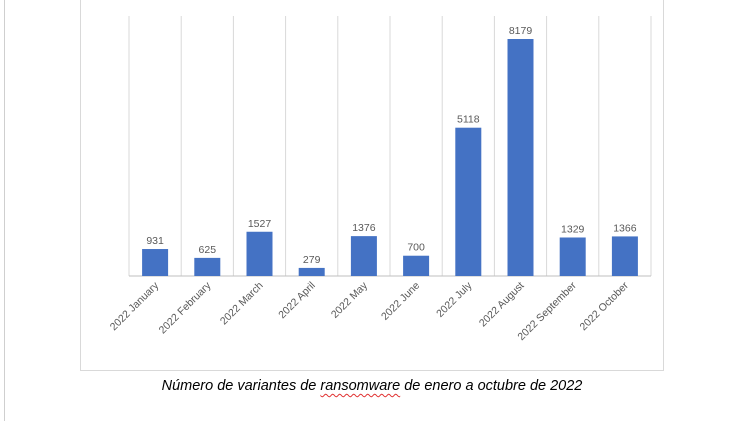 The width and height of the screenshot is (738, 421). Describe the element at coordinates (260, 224) in the screenshot. I see `data-label: 1527` at that location.